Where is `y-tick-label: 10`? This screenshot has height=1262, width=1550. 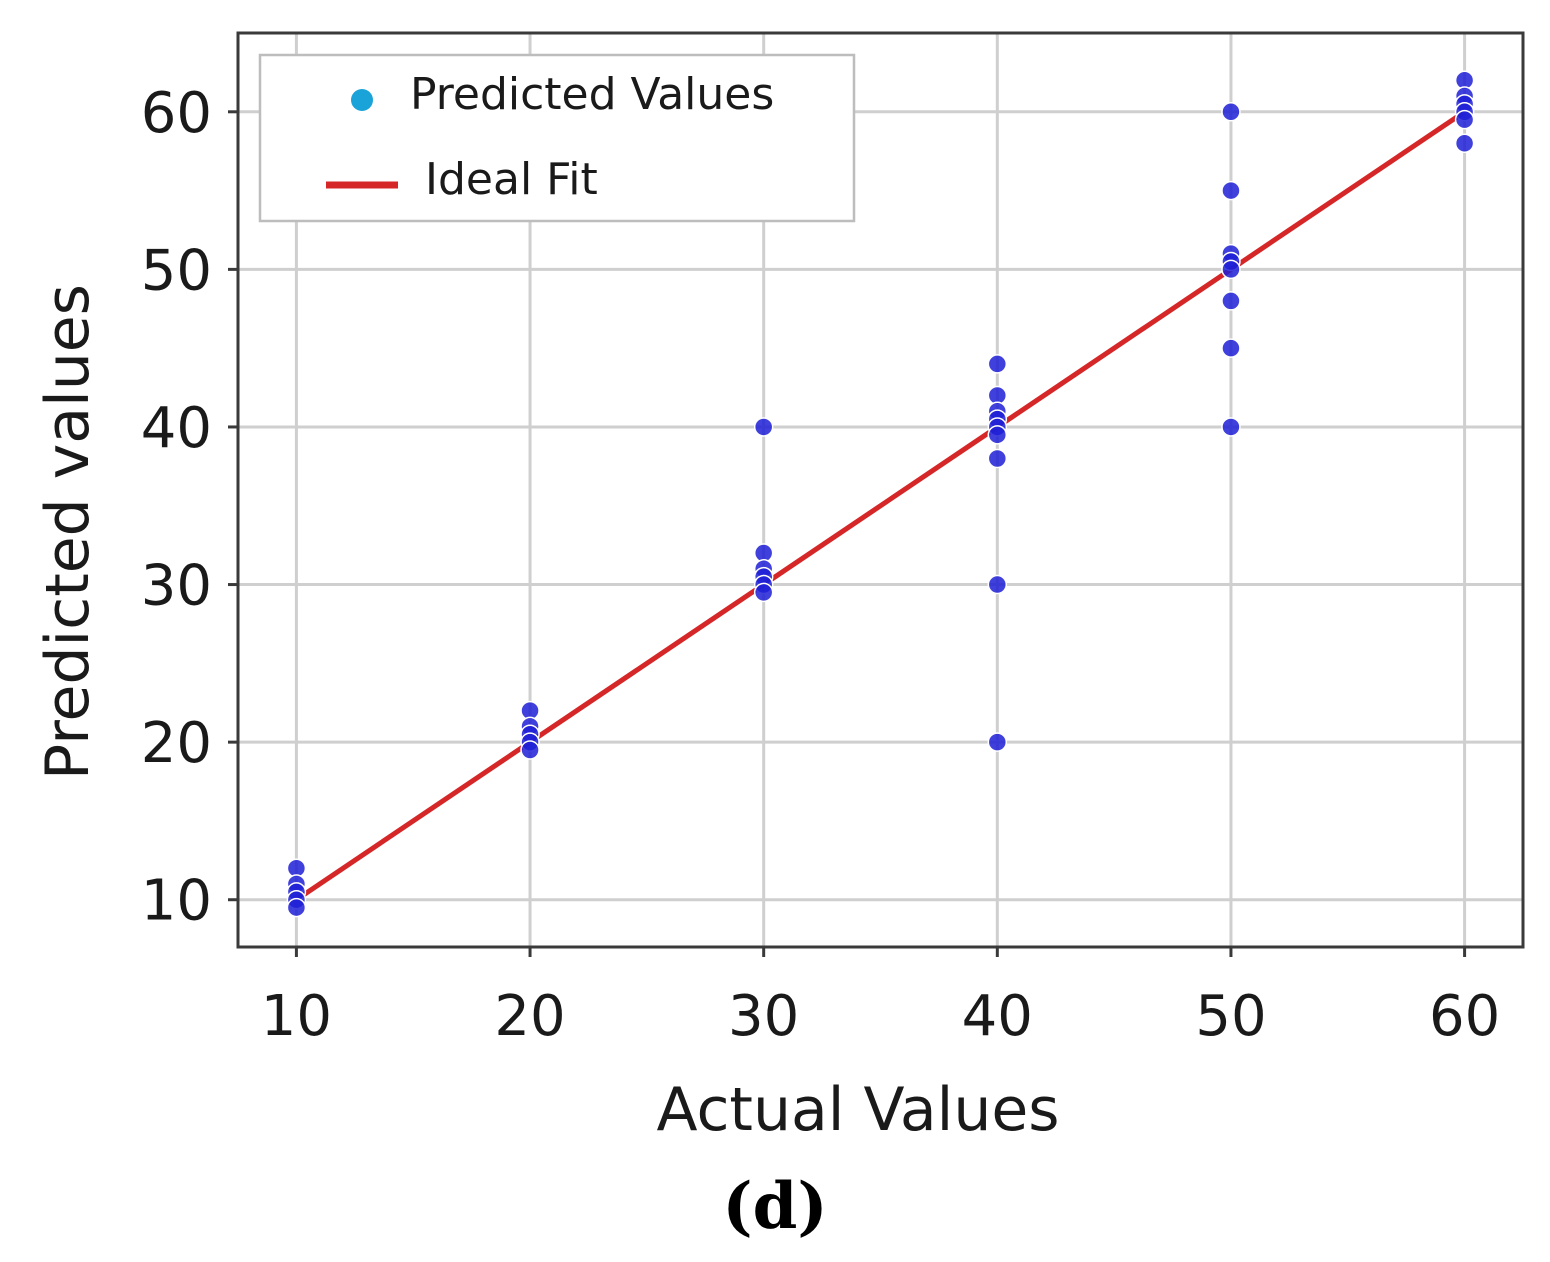
y-tick-label: 10 is located at coordinates (176, 901).